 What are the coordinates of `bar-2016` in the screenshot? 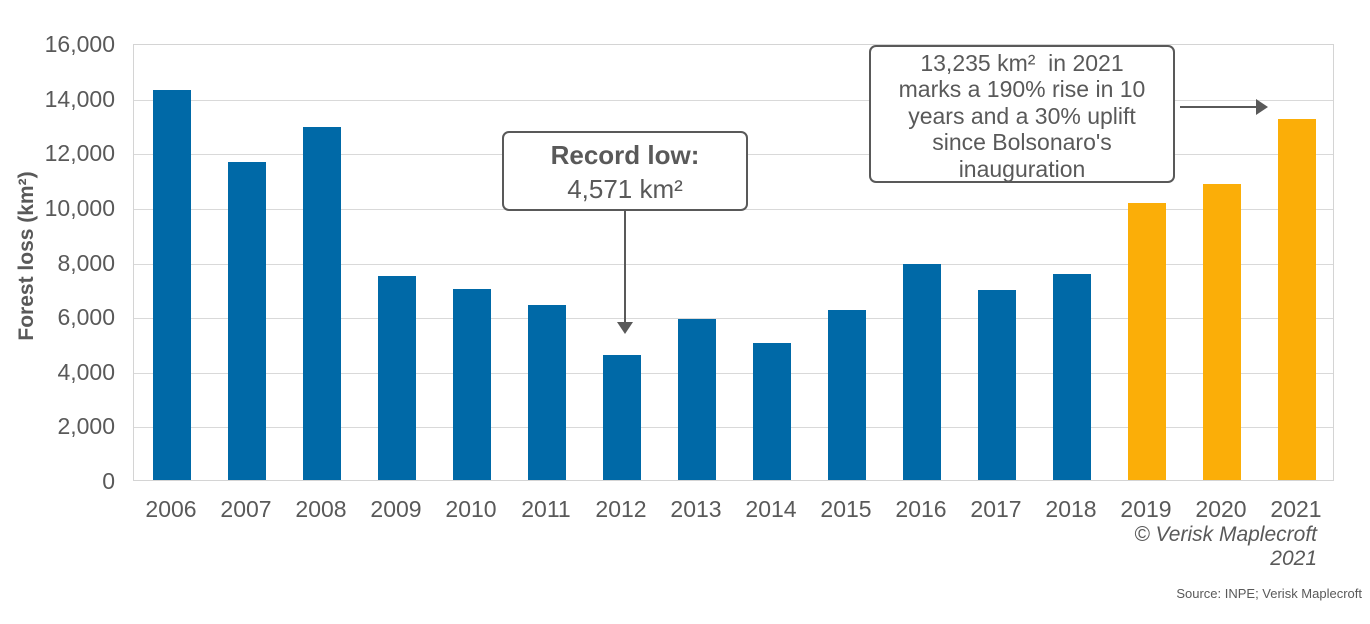 It's located at (922, 372).